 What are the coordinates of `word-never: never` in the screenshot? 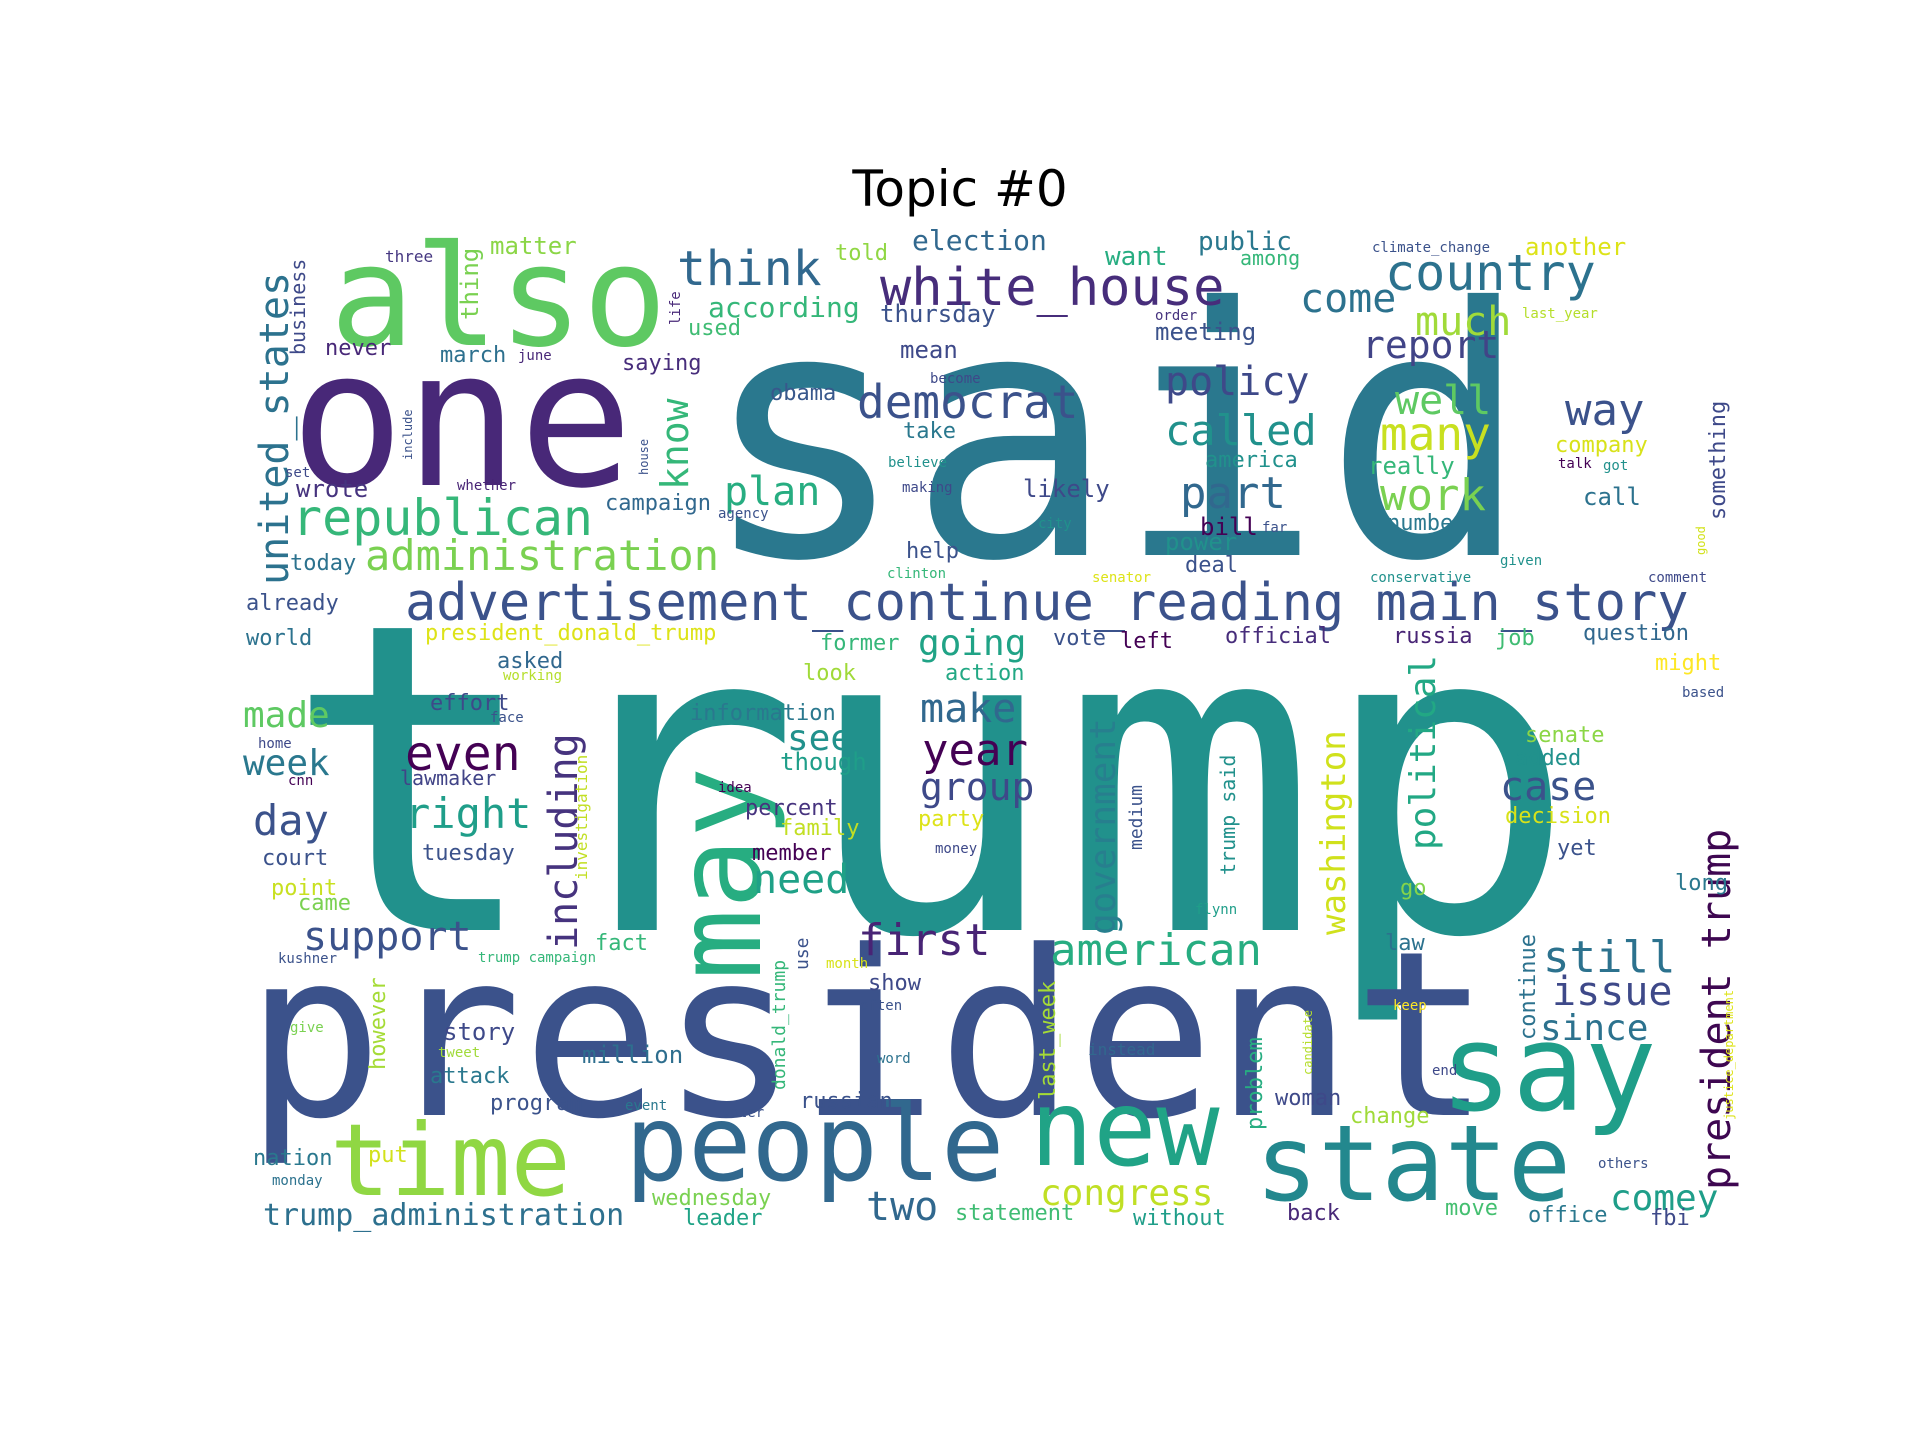 It's located at (358, 348).